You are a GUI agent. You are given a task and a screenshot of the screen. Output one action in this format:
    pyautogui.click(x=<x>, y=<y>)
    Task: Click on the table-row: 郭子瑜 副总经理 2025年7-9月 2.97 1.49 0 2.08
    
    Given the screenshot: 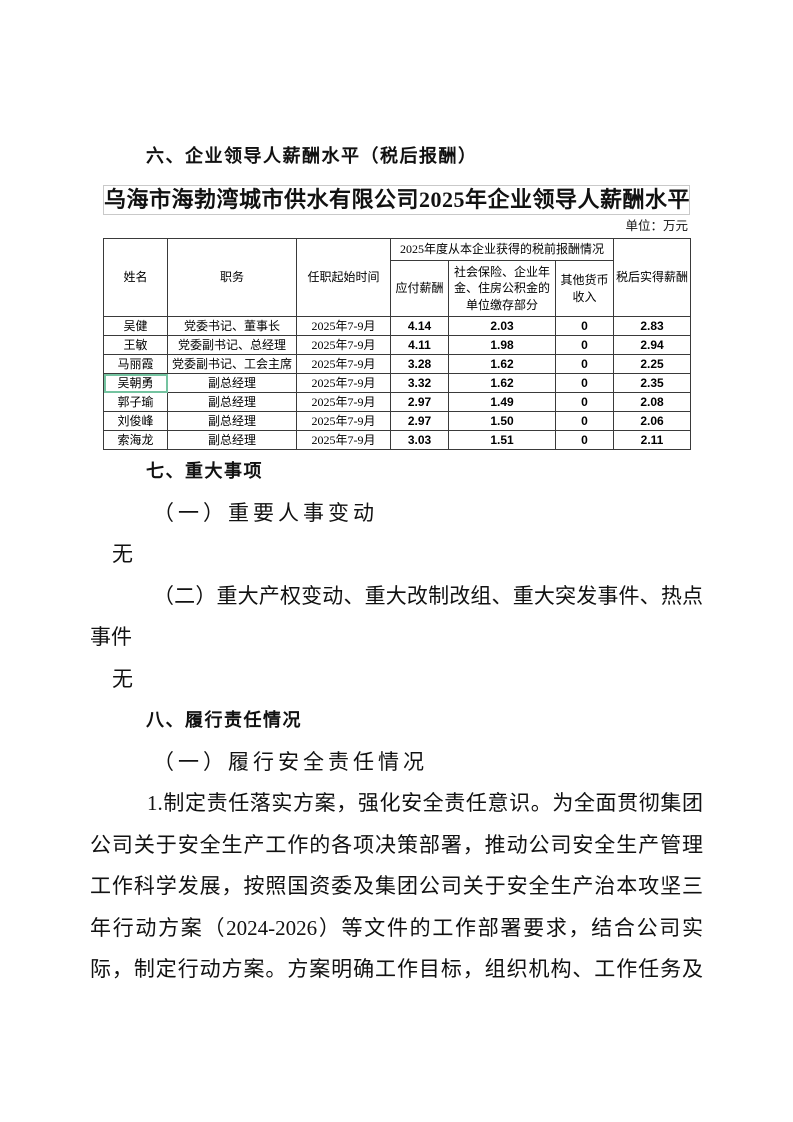 What is the action you would take?
    pyautogui.click(x=397, y=402)
    